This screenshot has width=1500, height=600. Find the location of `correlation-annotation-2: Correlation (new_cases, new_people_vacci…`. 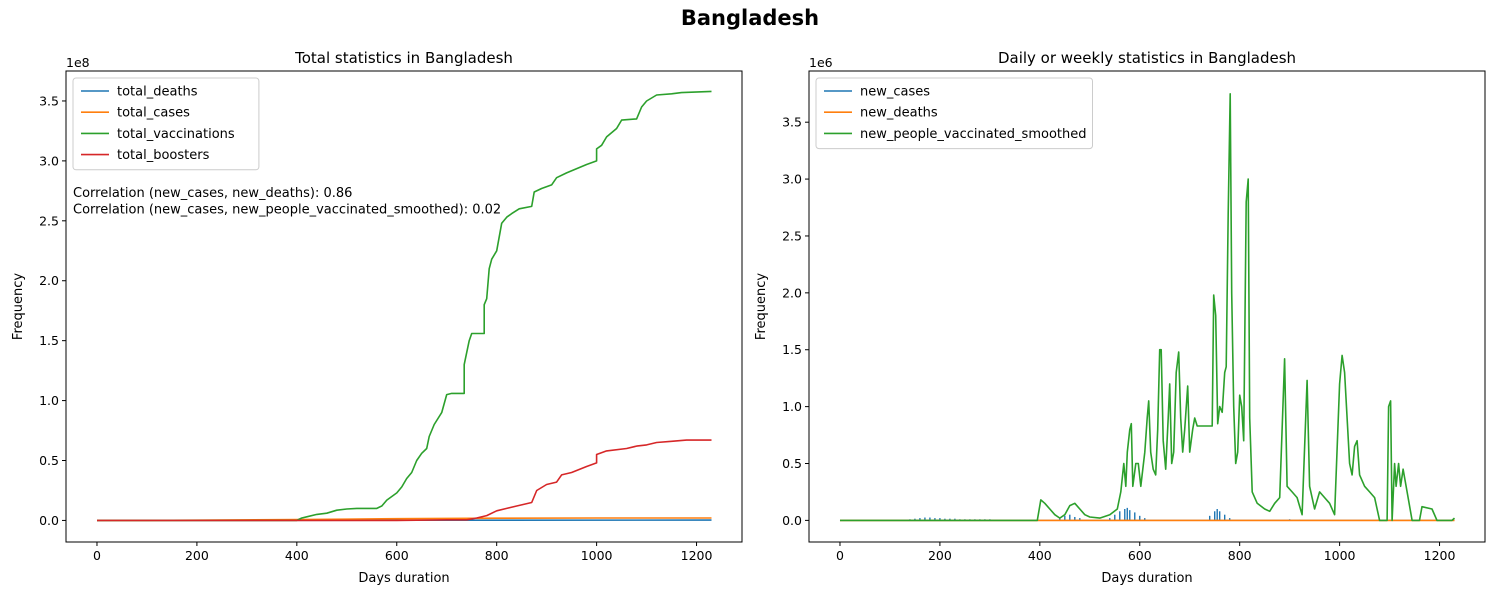

correlation-annotation-2: Correlation (new_cases, new_people_vacci… is located at coordinates (287, 210).